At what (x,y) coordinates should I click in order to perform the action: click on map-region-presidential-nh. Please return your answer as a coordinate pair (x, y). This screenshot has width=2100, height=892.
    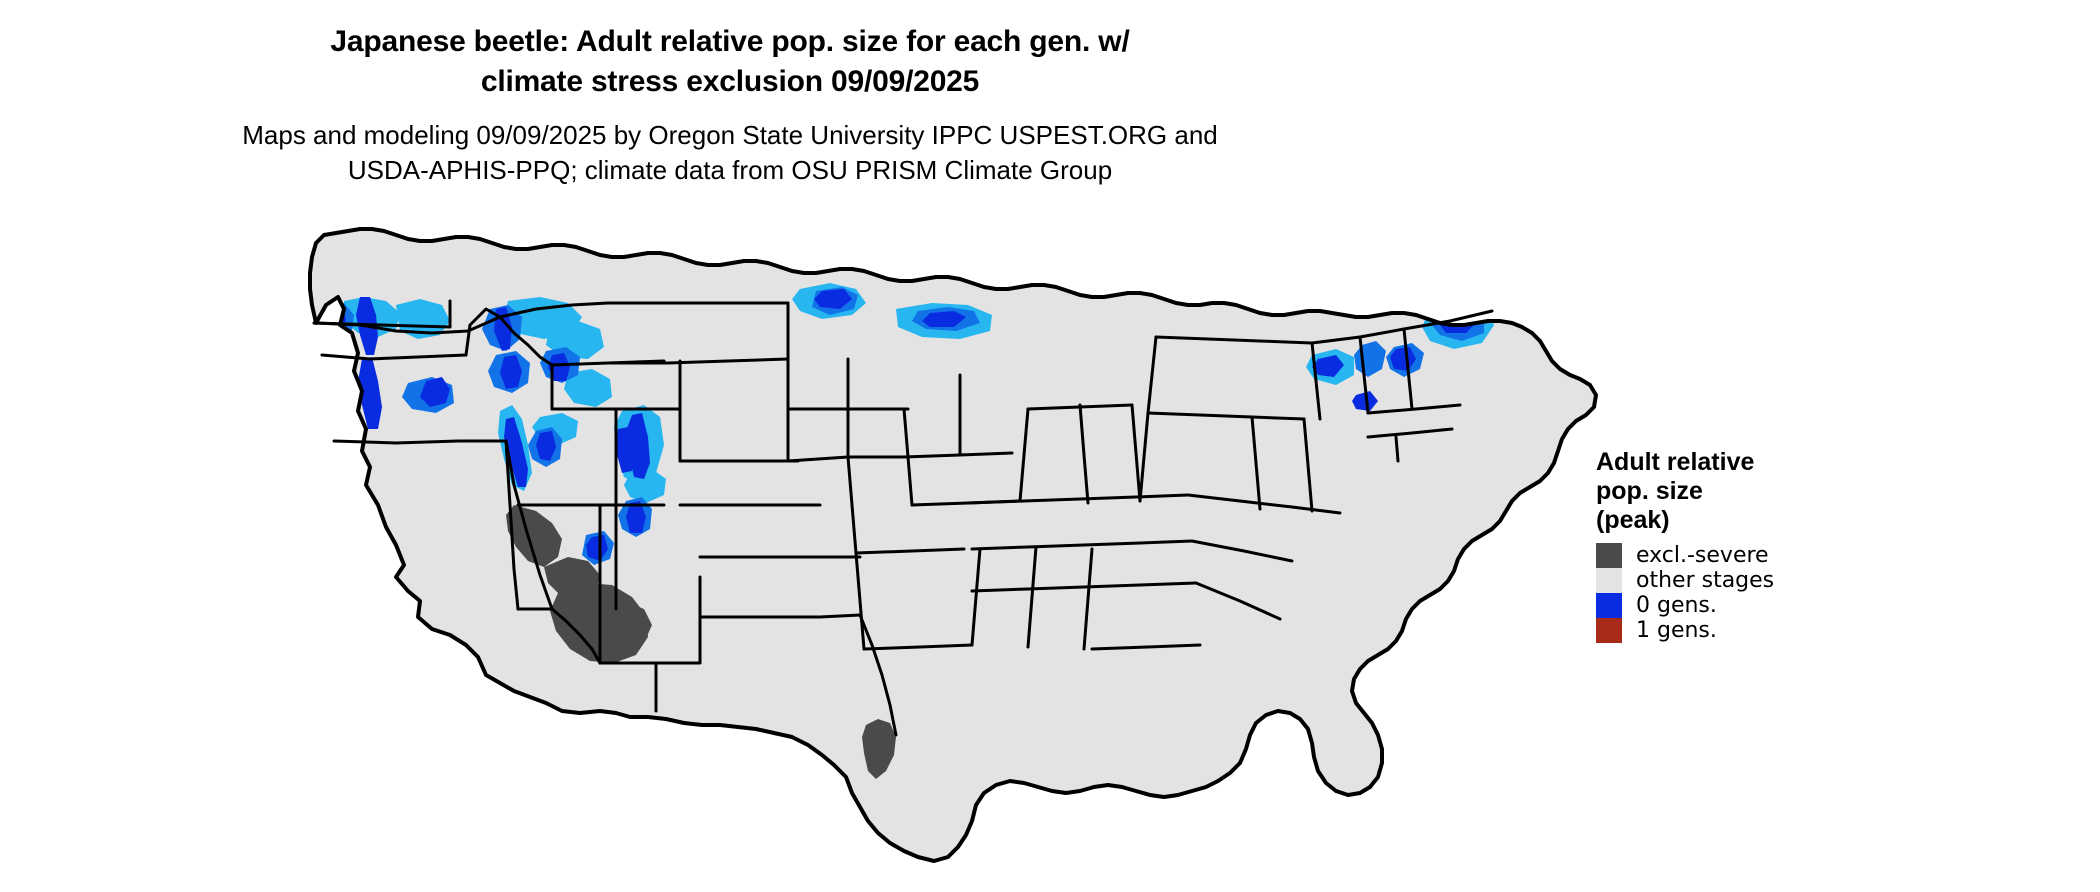
    Looking at the image, I should click on (1403, 359).